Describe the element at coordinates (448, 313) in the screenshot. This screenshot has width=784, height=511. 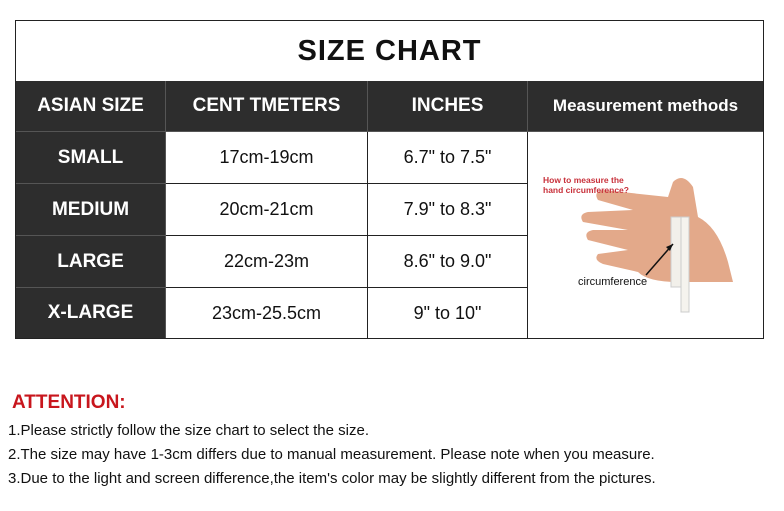
I see `inches-xlarge: 9" to 10"` at that location.